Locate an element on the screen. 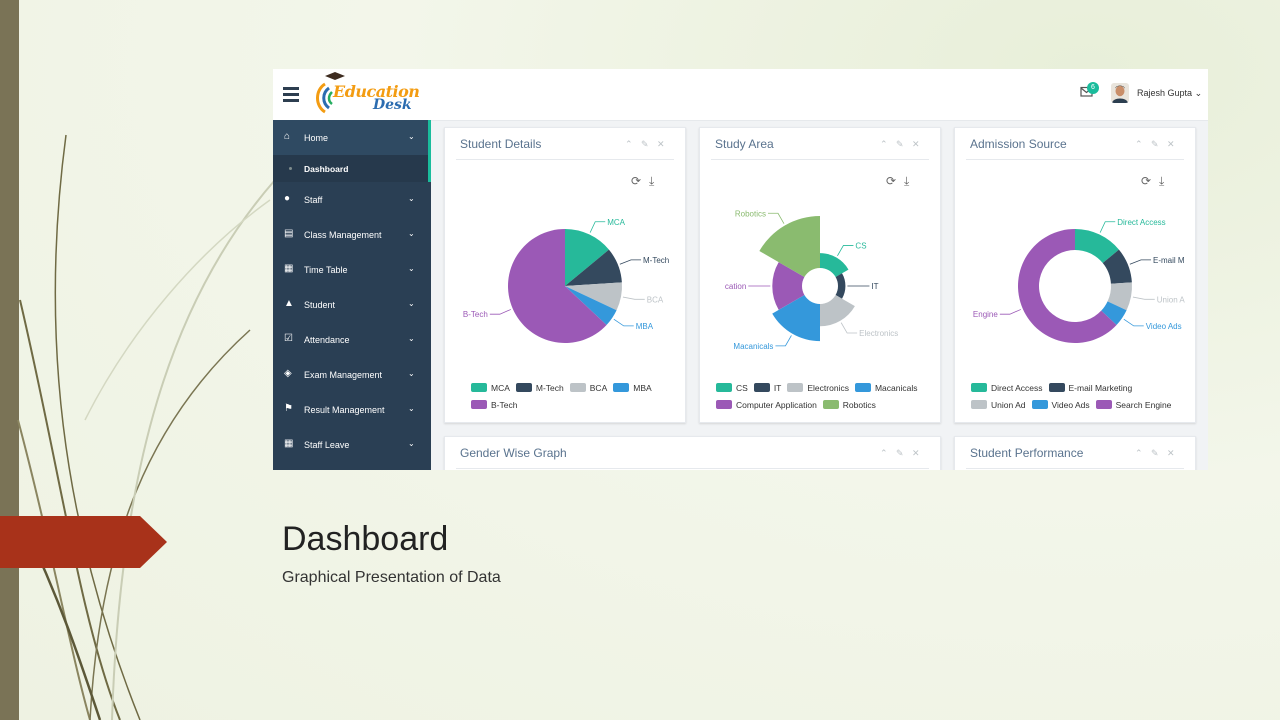  legend-item: B-Tech is located at coordinates (494, 405).